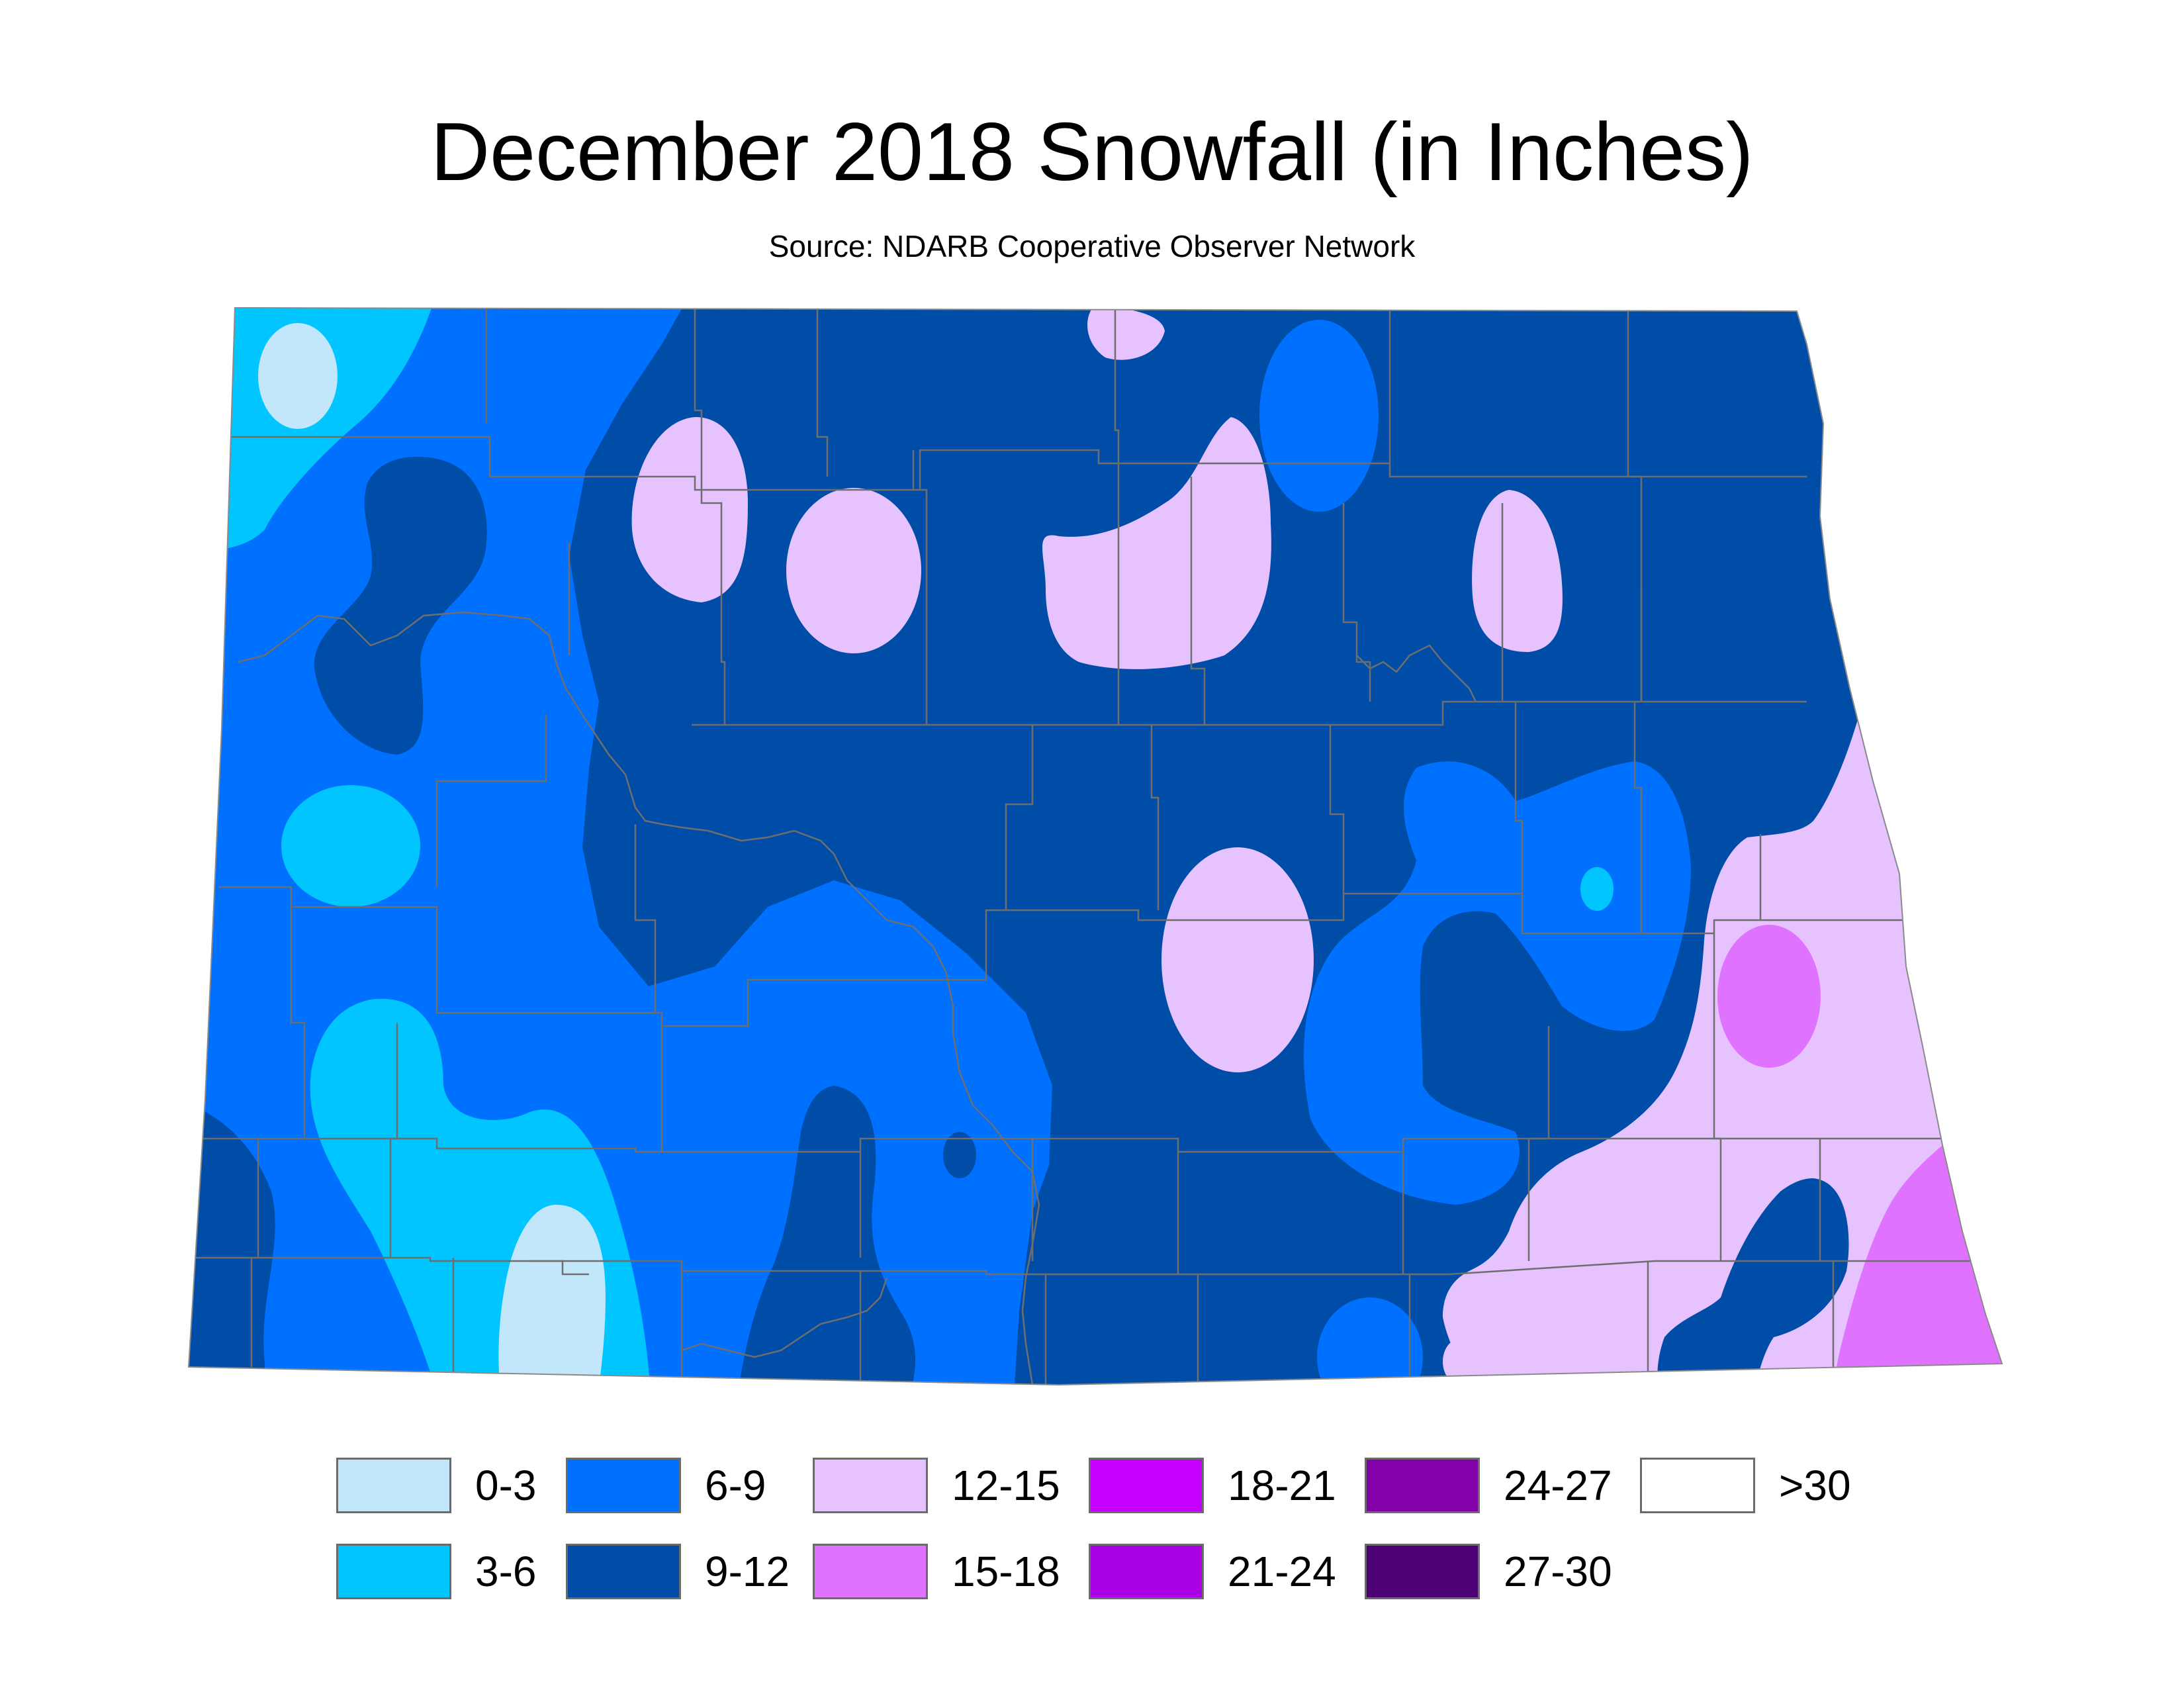  What do you see at coordinates (689, 509) in the screenshot?
I see `zone-12-15-north-a` at bounding box center [689, 509].